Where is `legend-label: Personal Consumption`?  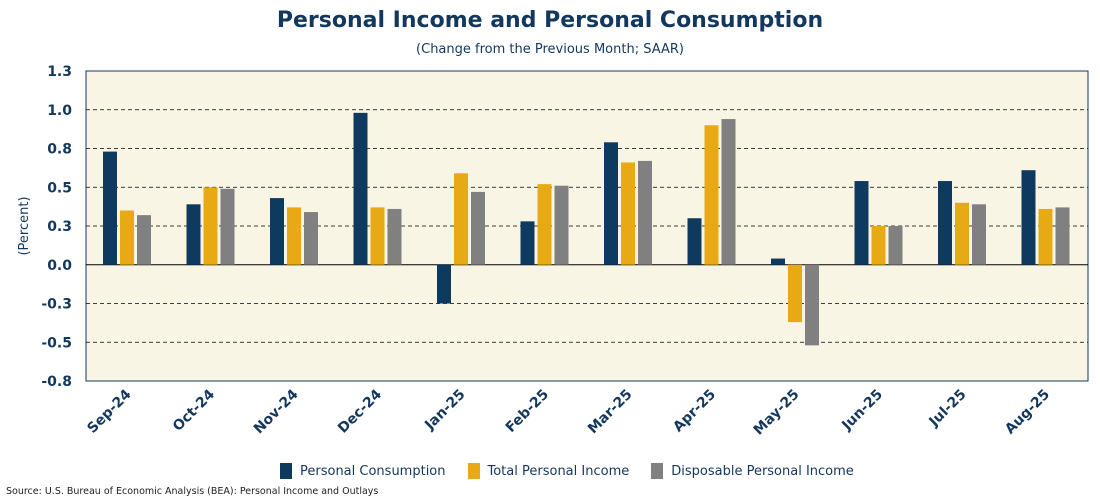 legend-label: Personal Consumption is located at coordinates (373, 471).